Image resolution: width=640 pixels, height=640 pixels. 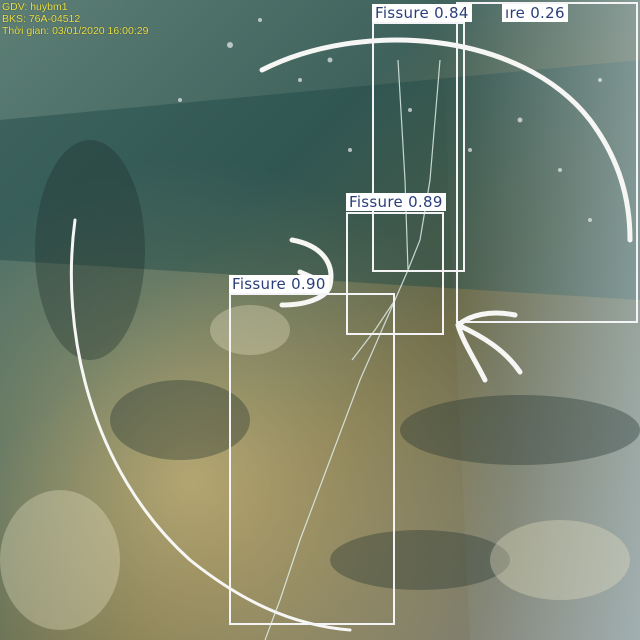 I want to click on inspector-stamp: GDV: huybm1, so click(x=35, y=7).